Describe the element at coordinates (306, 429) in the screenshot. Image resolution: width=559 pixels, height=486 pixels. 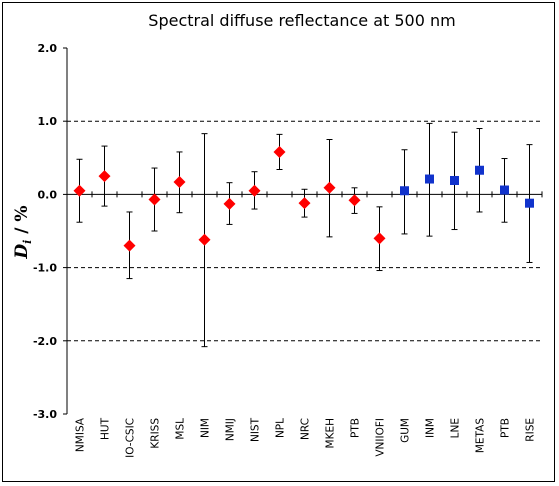
I see `x-tick-label: NRC` at that location.